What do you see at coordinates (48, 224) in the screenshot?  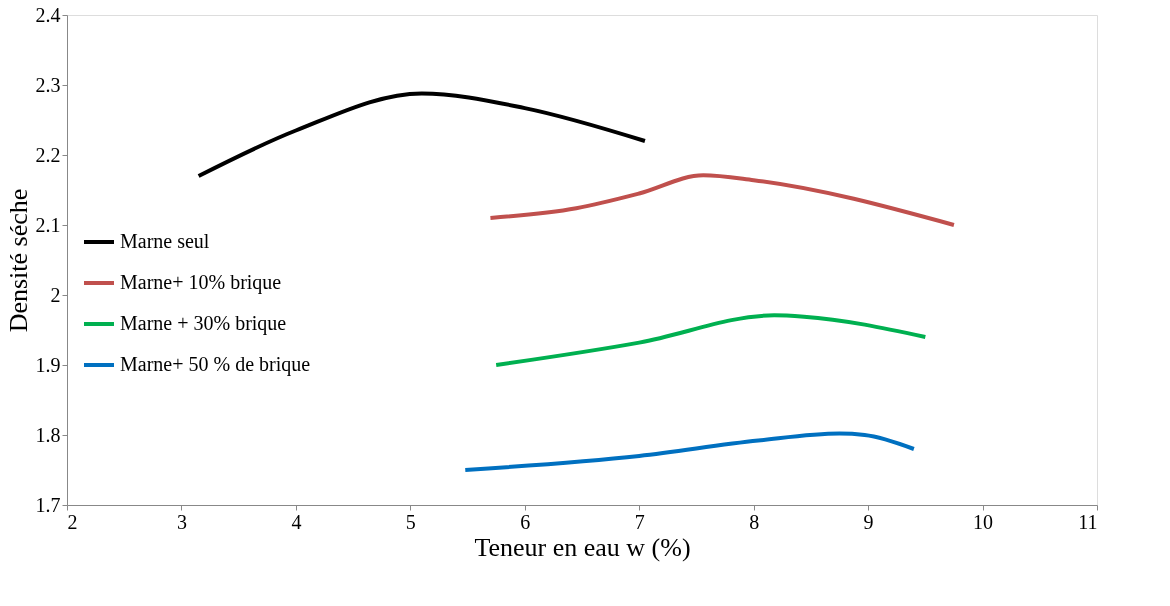 I see `y-tick-label: 2.1` at bounding box center [48, 224].